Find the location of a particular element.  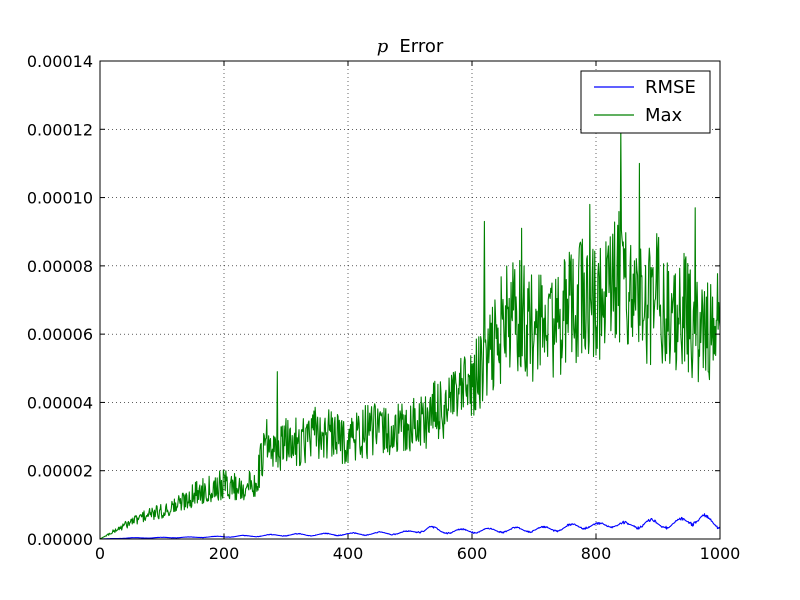

y-tick-label: 0.00004 is located at coordinates (60, 402).